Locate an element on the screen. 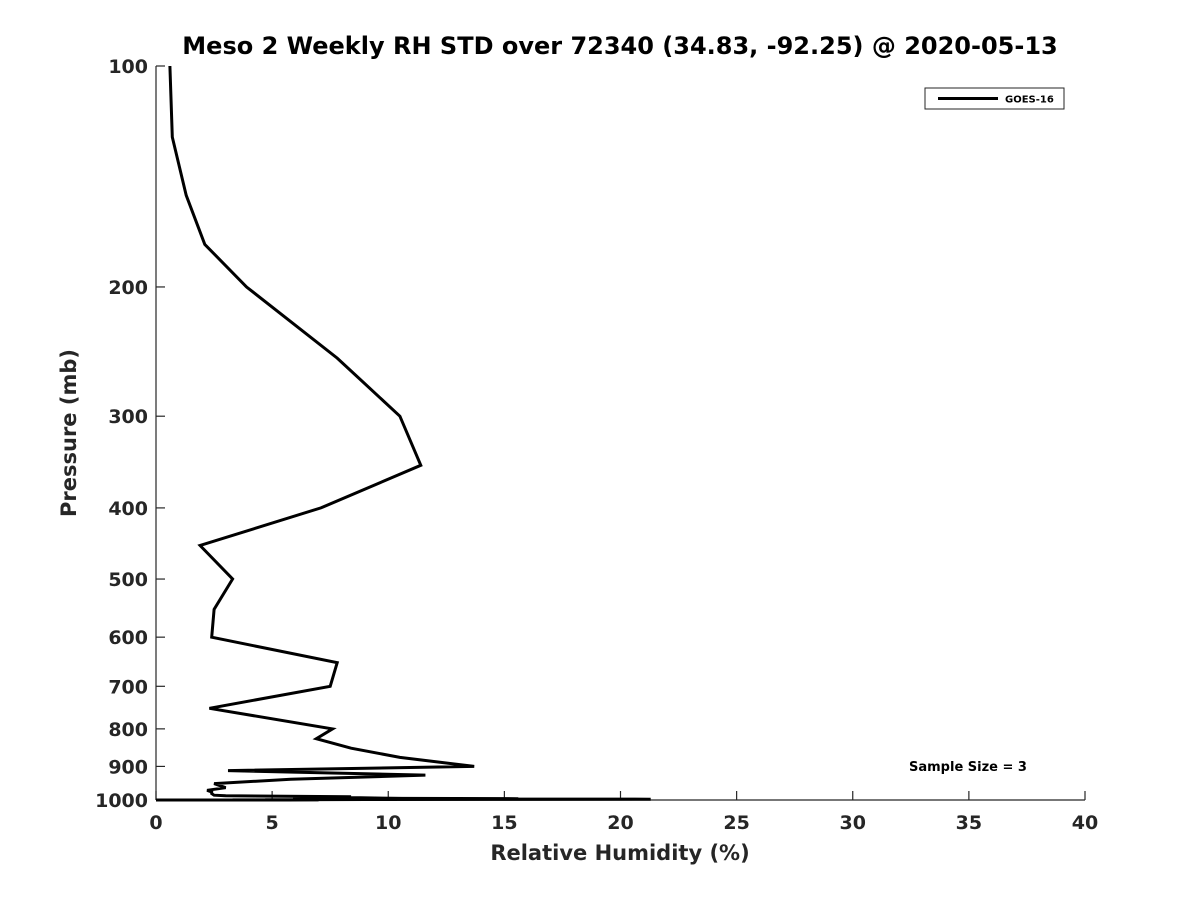  legend: GOES-16 is located at coordinates (994, 98).